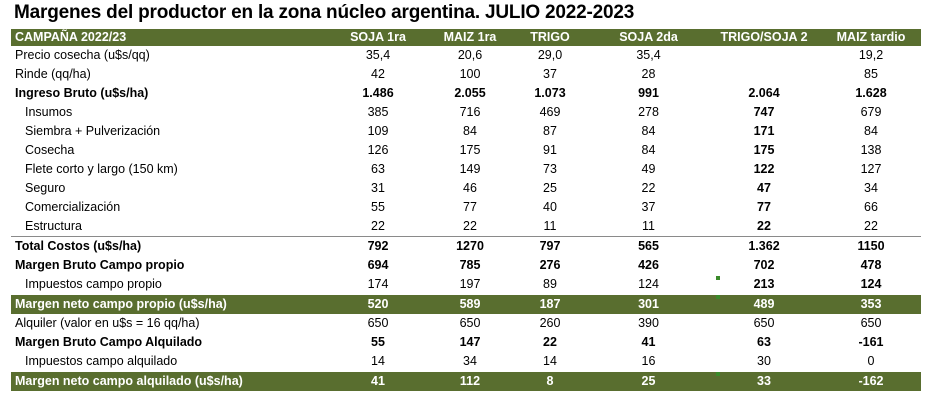 The width and height of the screenshot is (933, 413). I want to click on table-row: Comercialización 55 77 40 37 77 66, so click(466, 207).